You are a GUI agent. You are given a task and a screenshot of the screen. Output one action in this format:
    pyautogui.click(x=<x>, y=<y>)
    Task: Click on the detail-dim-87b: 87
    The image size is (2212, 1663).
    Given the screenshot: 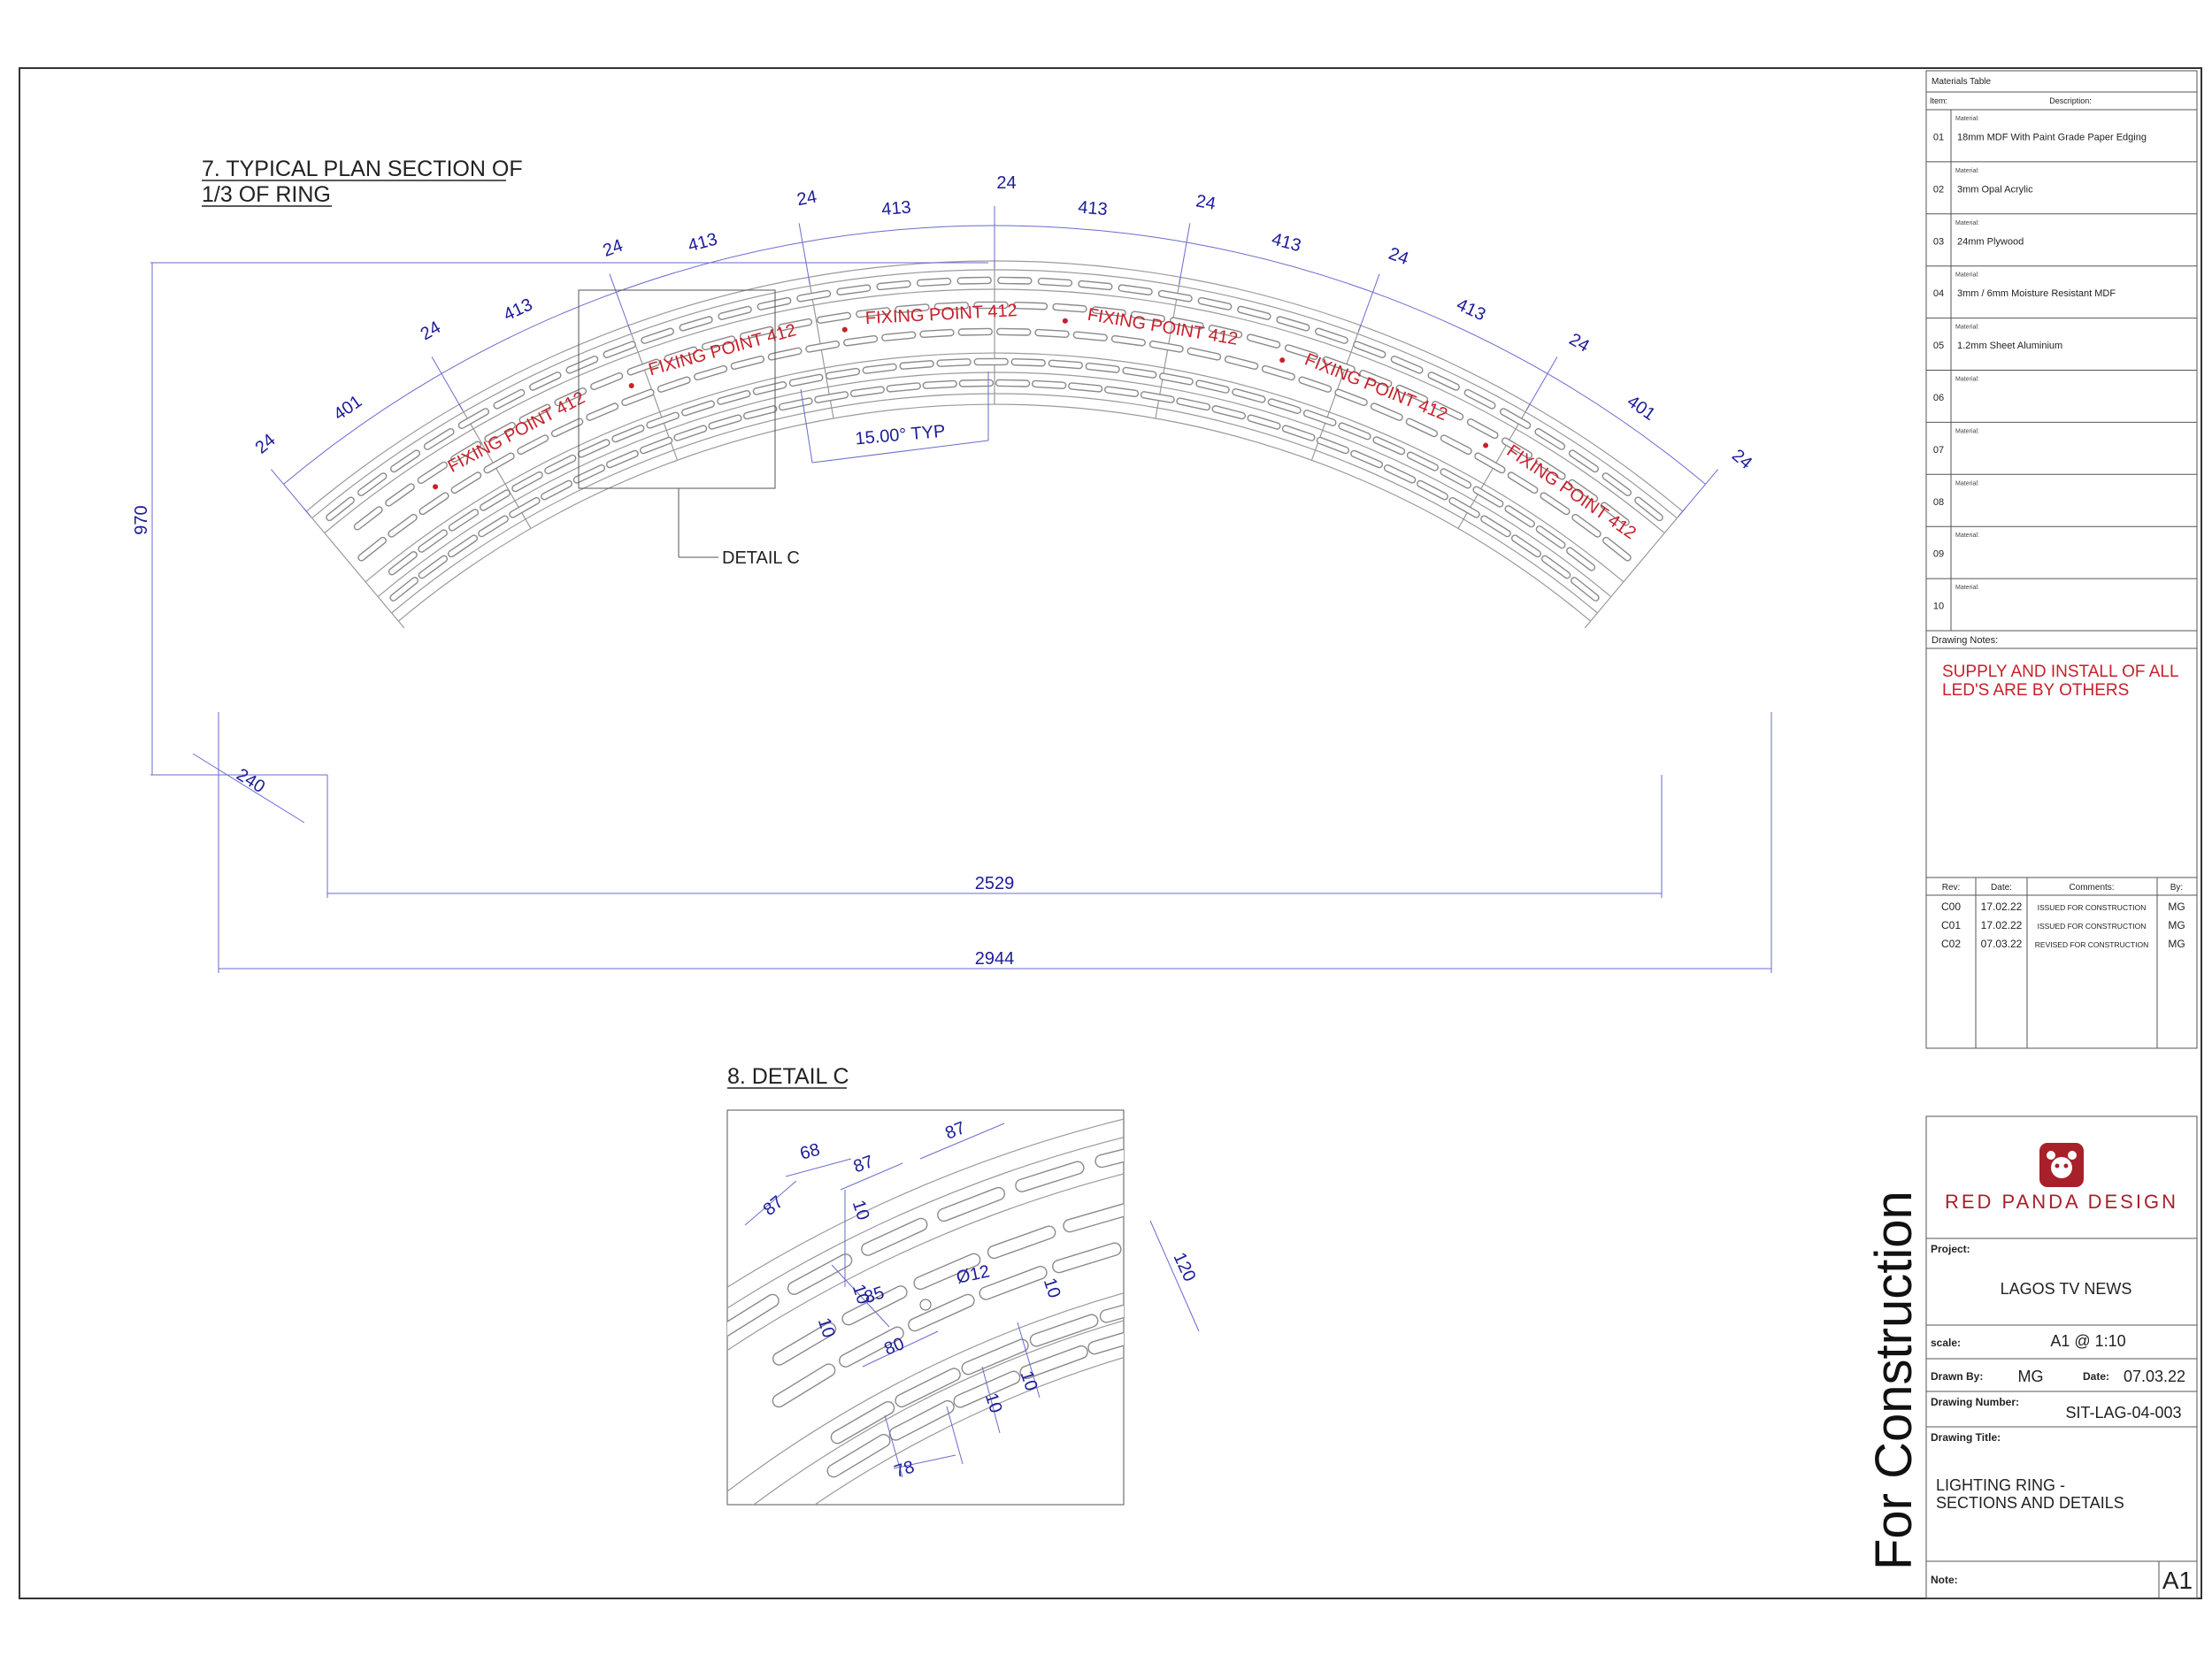 What is the action you would take?
    pyautogui.click(x=864, y=1164)
    